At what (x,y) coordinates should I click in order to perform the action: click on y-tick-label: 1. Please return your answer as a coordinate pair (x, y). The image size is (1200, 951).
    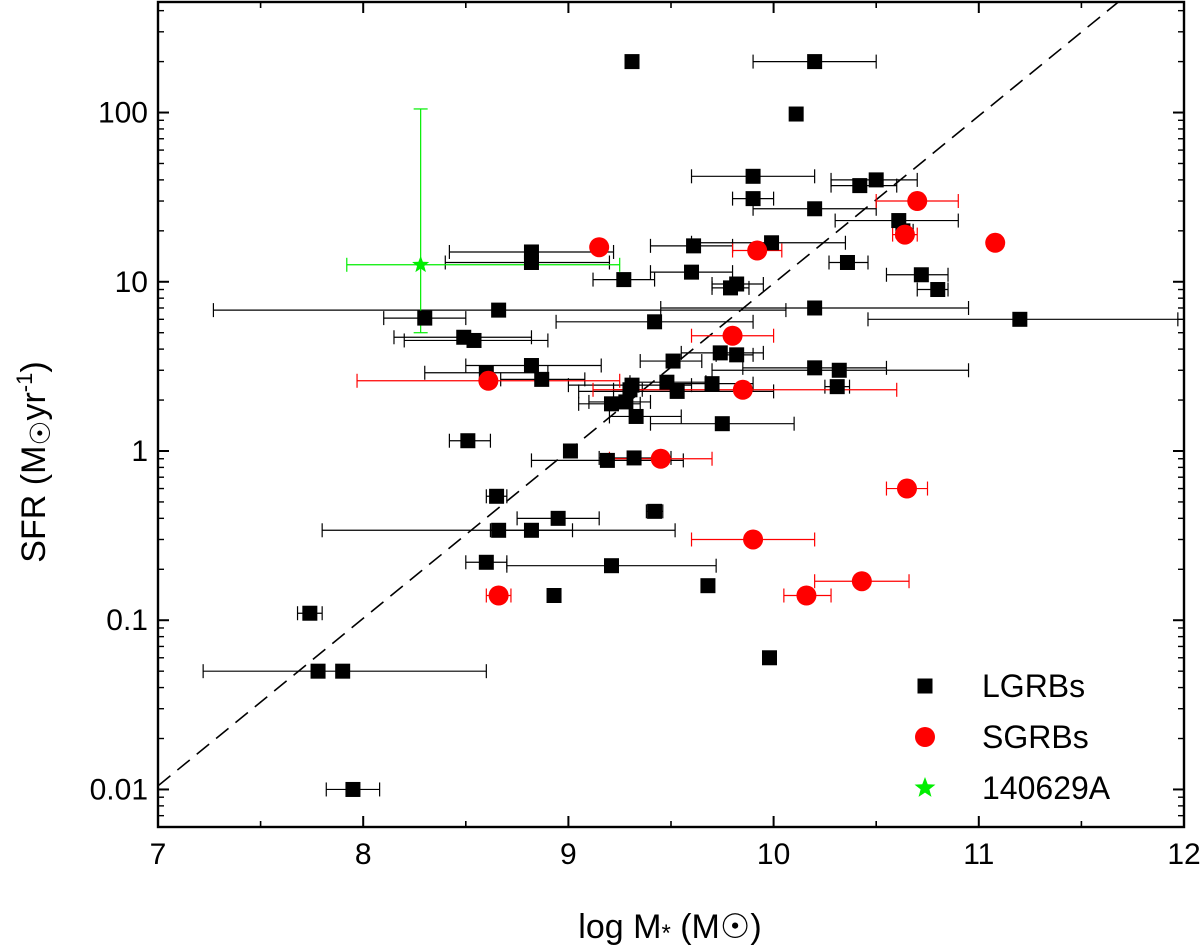
    Looking at the image, I should click on (139, 451).